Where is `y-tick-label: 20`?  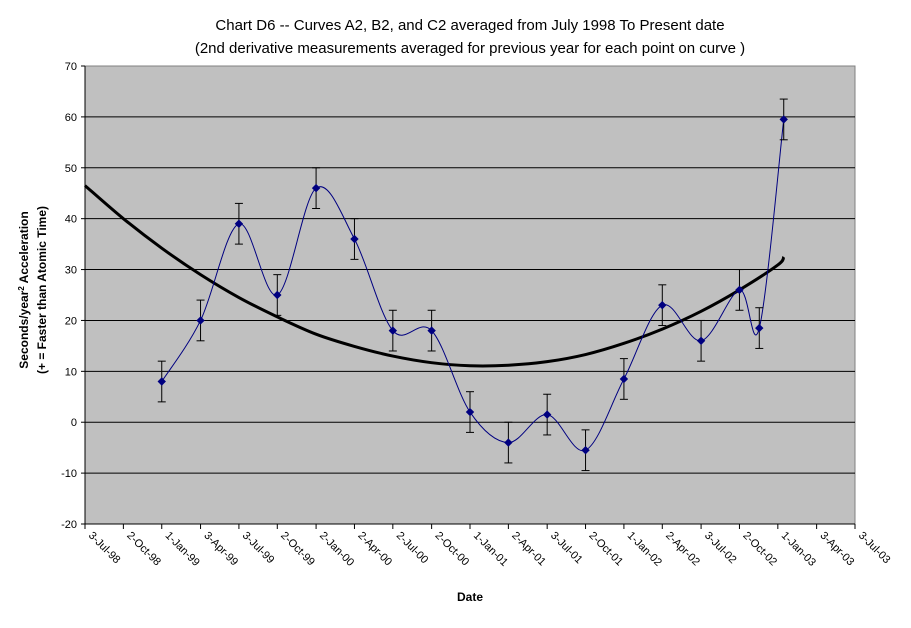
y-tick-label: 20 is located at coordinates (71, 321).